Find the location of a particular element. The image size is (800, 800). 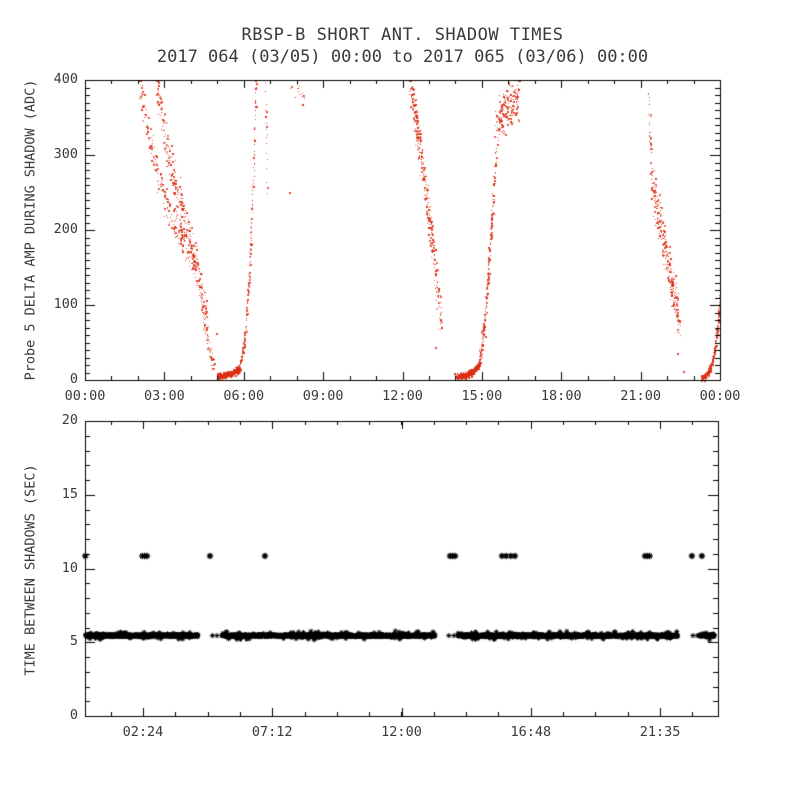

bottom-panel-y-axis-label: TIME BETWEEN SHADOWS (SEC) is located at coordinates (30, 570).